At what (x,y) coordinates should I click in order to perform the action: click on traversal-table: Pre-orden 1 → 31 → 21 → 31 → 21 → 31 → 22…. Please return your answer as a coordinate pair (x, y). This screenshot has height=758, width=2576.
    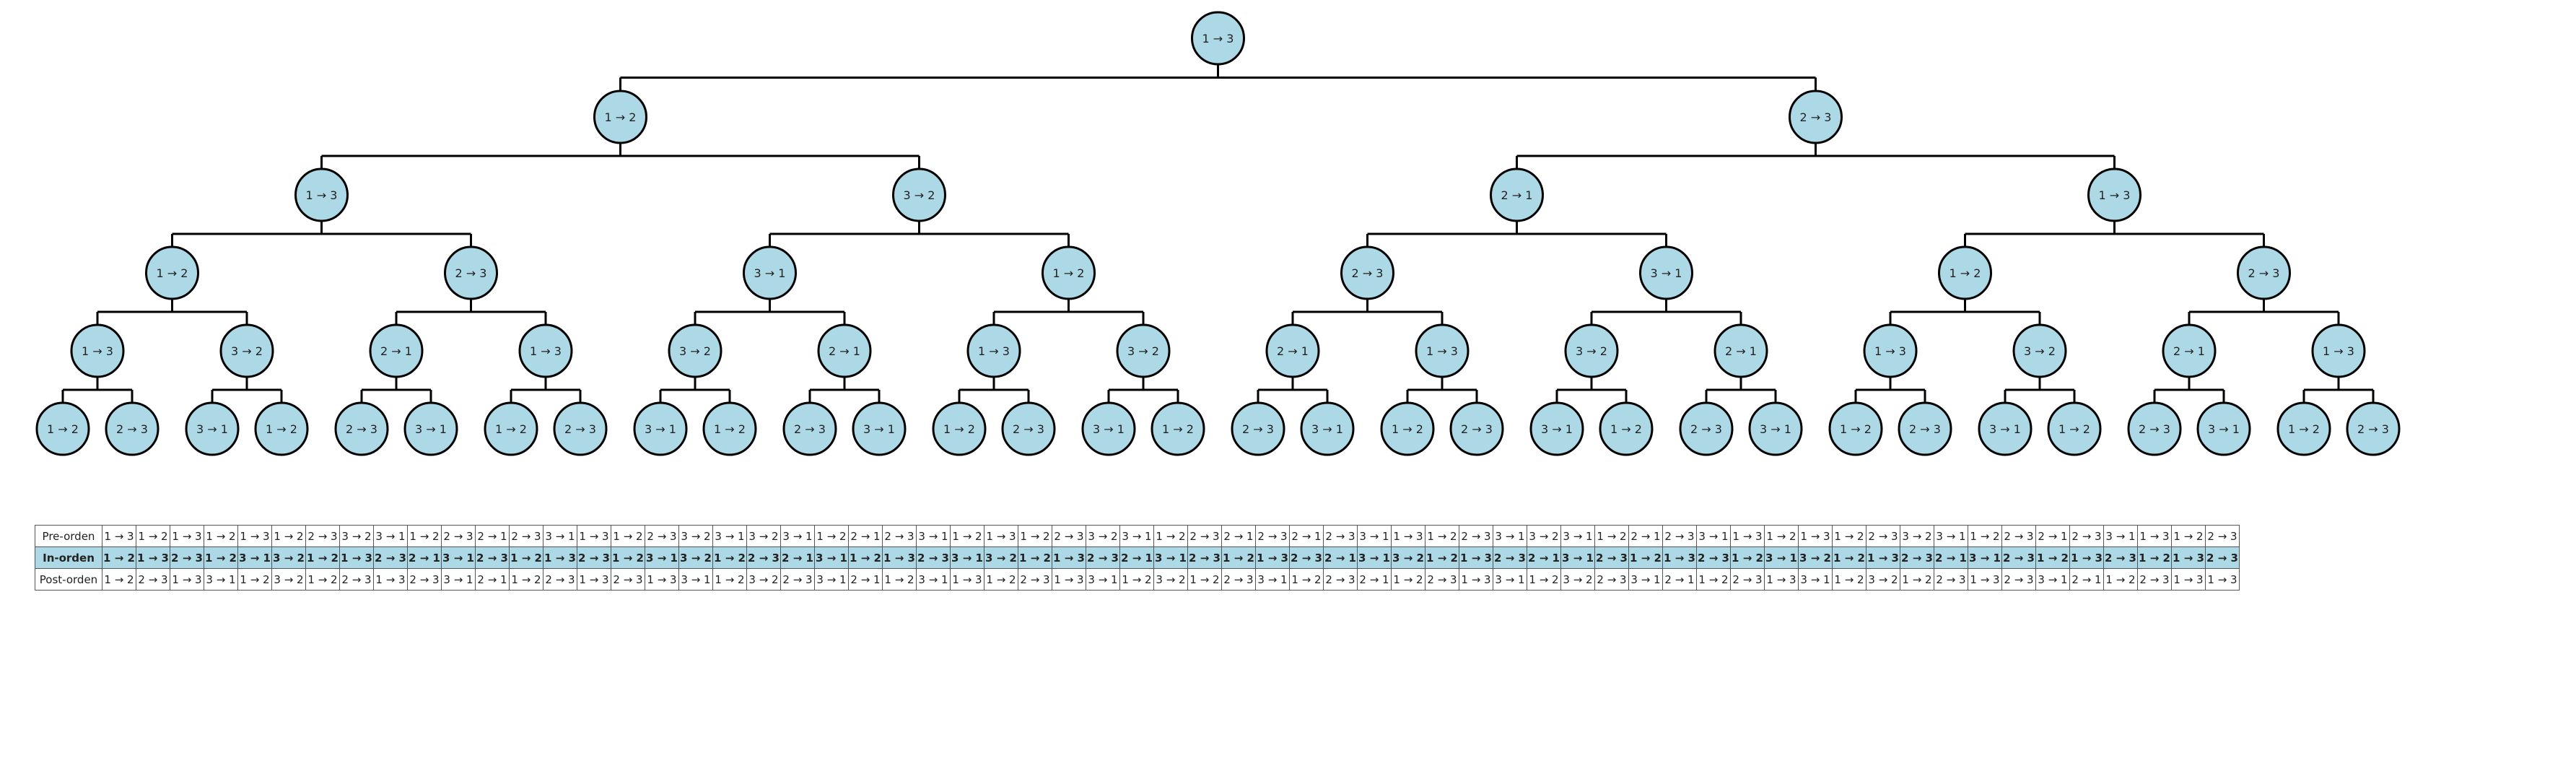
    Looking at the image, I should click on (1137, 558).